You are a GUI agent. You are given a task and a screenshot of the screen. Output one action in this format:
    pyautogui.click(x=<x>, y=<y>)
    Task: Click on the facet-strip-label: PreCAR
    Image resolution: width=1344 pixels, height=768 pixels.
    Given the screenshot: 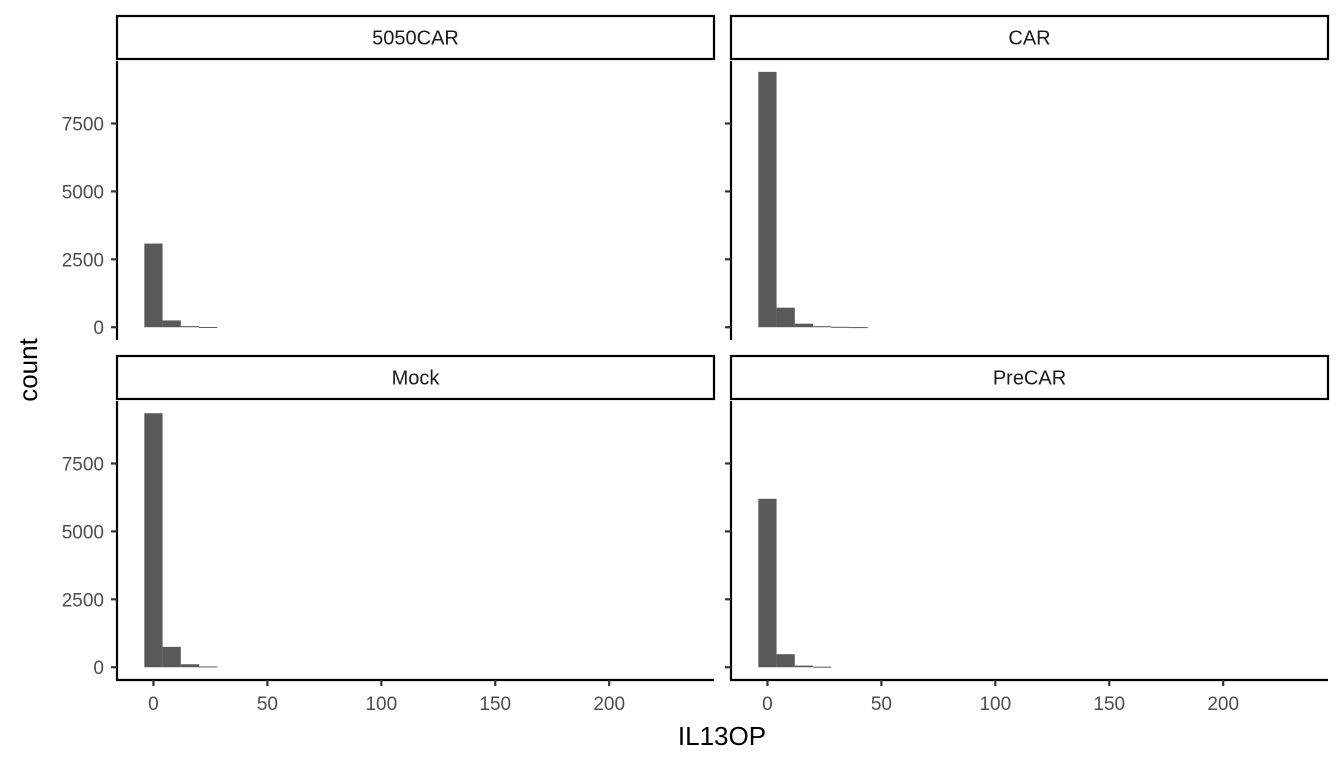 What is the action you would take?
    pyautogui.click(x=1029, y=379)
    